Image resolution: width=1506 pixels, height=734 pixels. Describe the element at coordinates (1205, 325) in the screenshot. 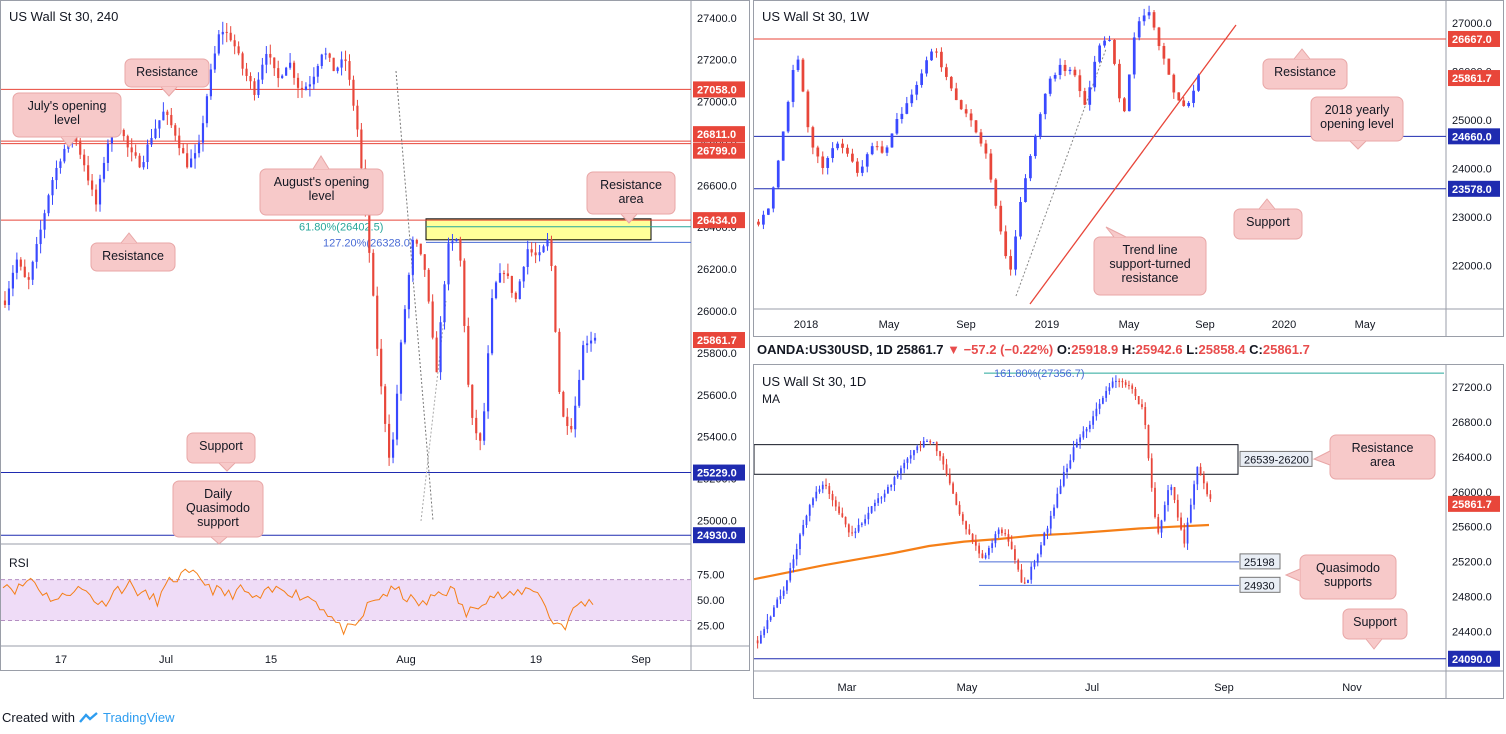

I see `time-tick-label: Sep` at that location.